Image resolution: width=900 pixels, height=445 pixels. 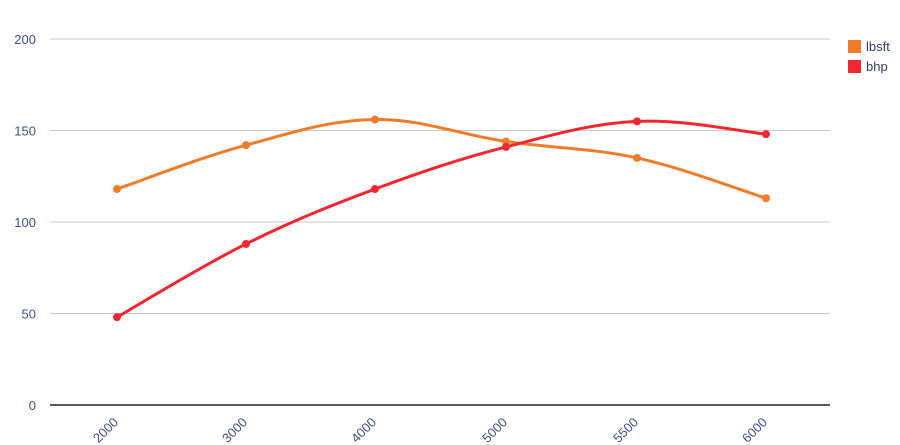 I want to click on x-tick-label-2000: 2000, so click(x=105, y=430).